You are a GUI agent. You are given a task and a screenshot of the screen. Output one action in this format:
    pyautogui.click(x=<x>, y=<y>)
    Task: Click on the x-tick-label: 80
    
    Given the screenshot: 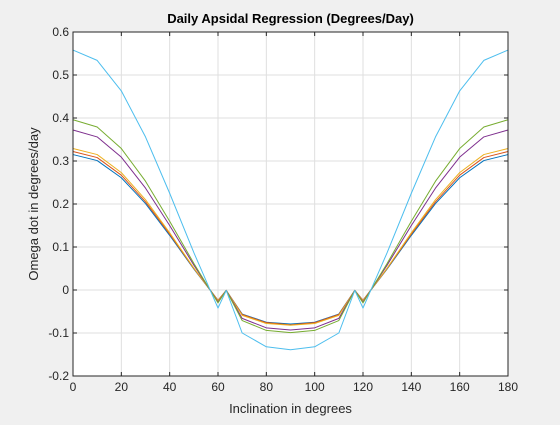 What is the action you would take?
    pyautogui.click(x=267, y=387)
    